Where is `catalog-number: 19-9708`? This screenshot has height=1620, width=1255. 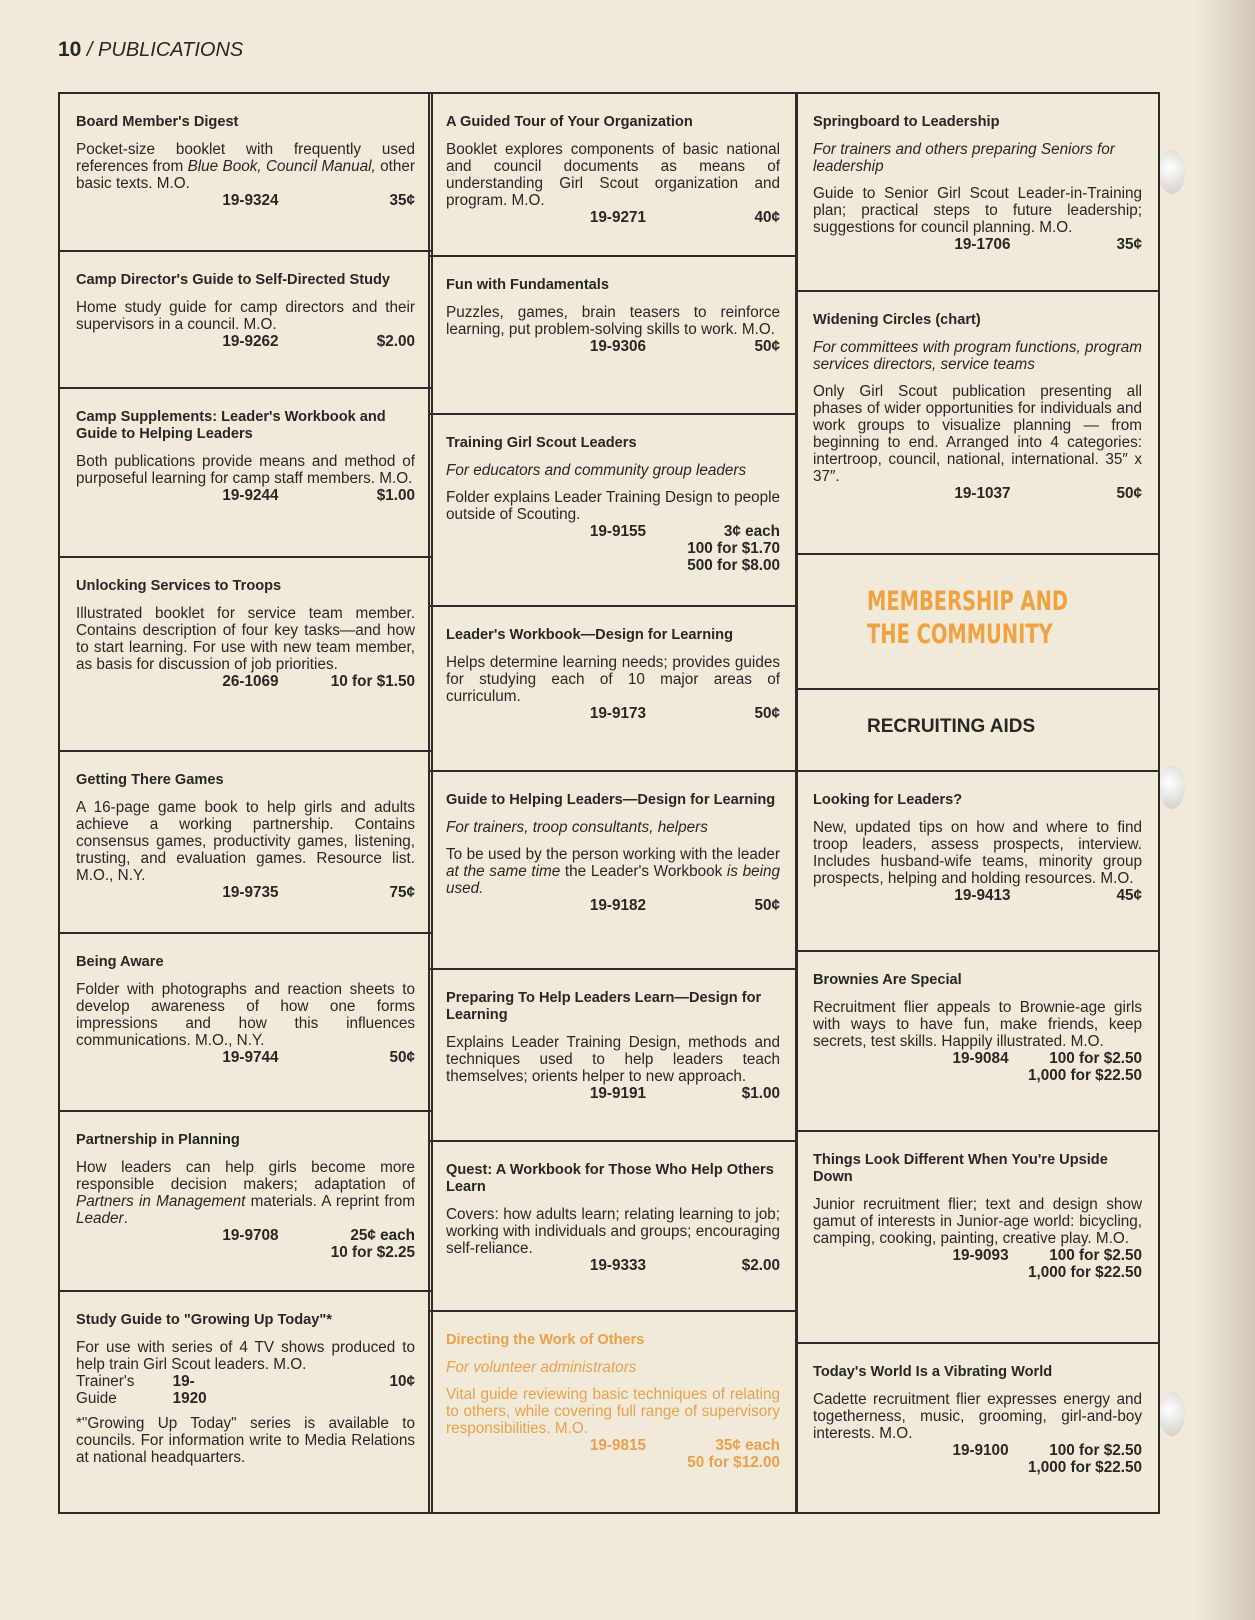
catalog-number: 19-9708 is located at coordinates (250, 1235).